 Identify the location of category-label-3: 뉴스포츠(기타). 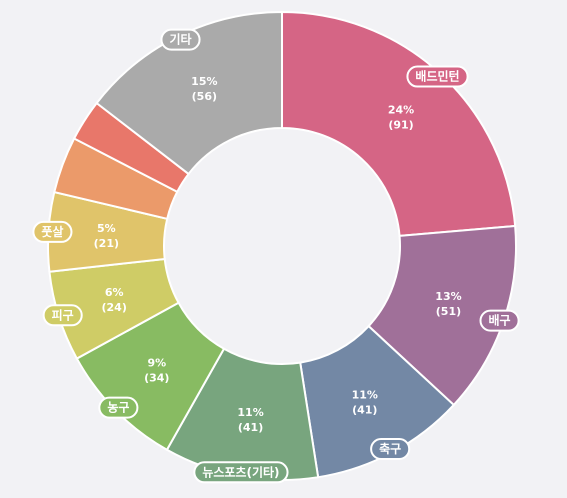
(241, 472).